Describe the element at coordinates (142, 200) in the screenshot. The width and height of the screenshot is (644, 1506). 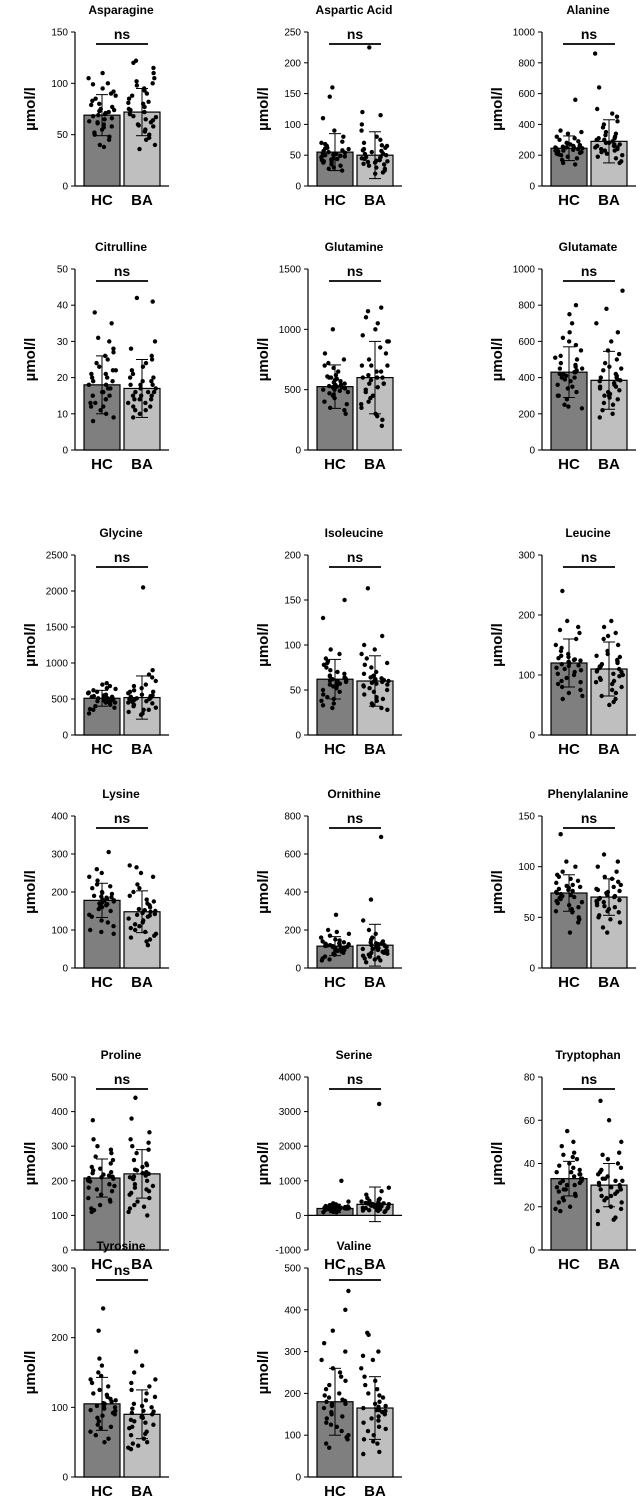
I see `x-tick-label: BA` at that location.